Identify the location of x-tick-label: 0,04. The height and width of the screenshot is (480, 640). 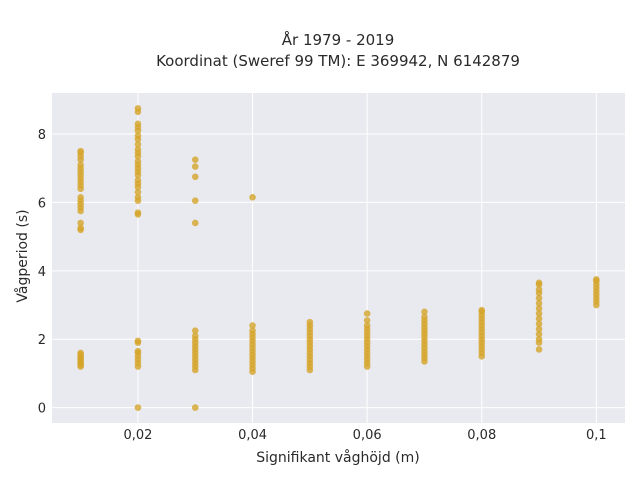
(252, 435).